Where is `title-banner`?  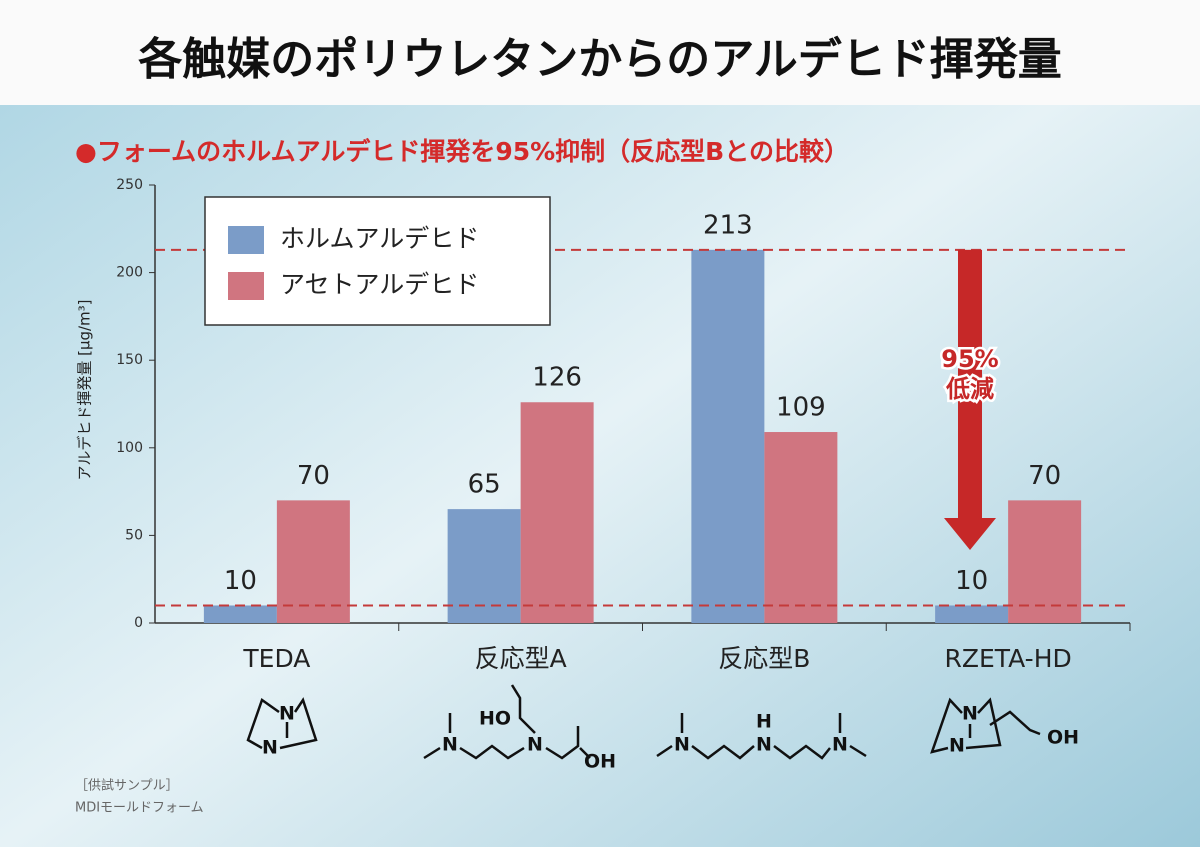 title-banner is located at coordinates (600, 52).